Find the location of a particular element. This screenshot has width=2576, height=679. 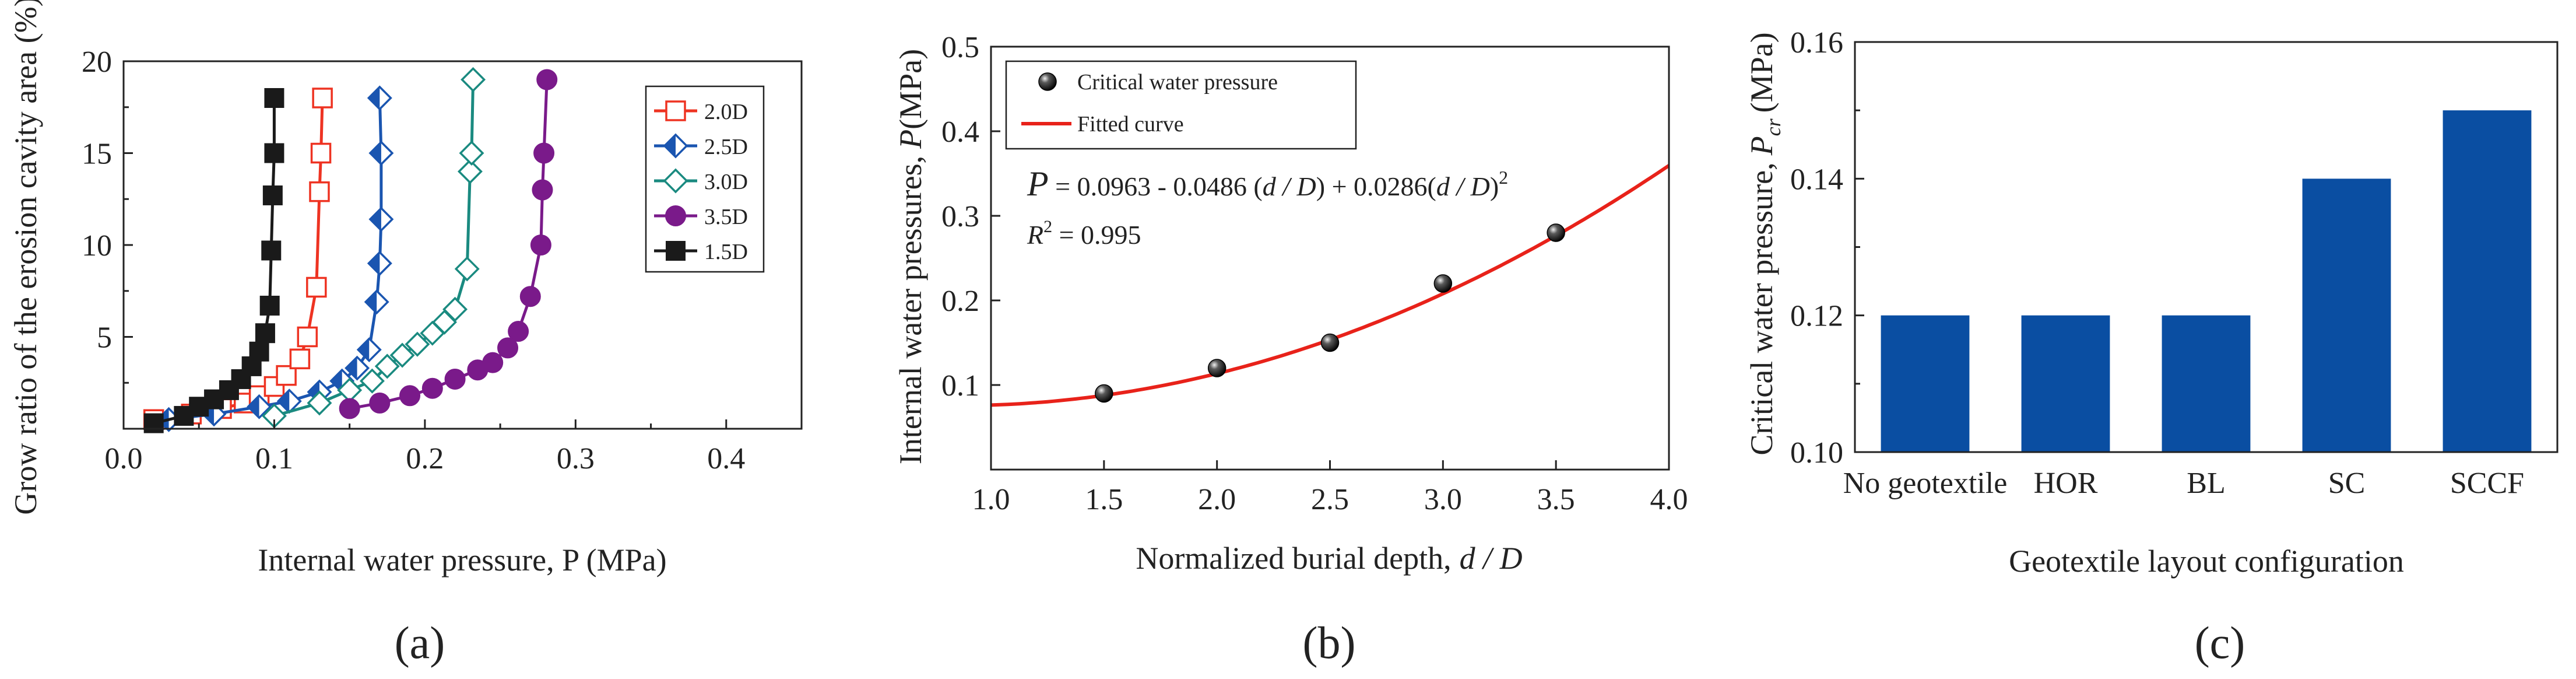

panel-a-caption: (a) is located at coordinates (420, 642).